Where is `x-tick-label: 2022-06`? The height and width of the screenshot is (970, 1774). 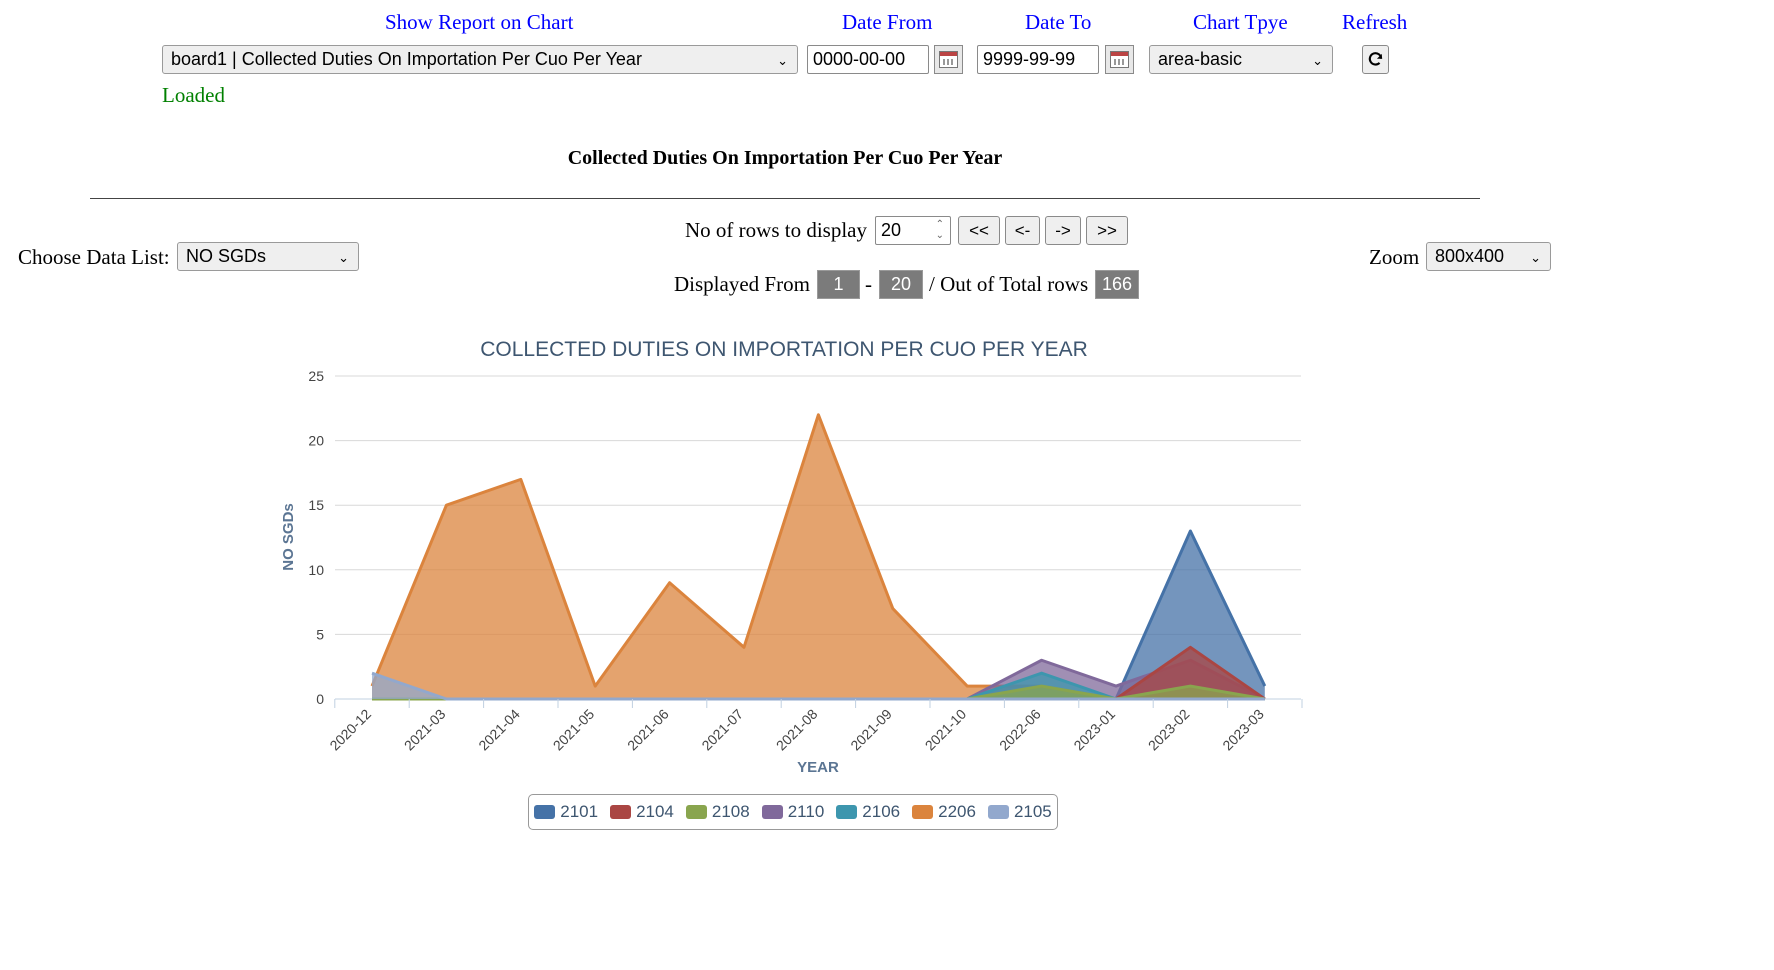
x-tick-label: 2022-06 is located at coordinates (1020, 730).